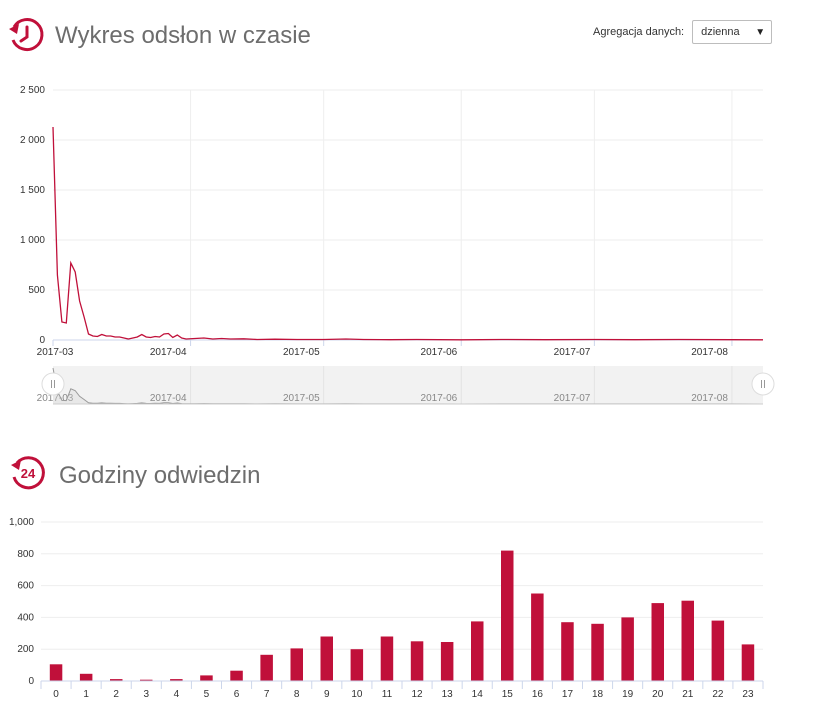 The height and width of the screenshot is (720, 817). Describe the element at coordinates (658, 694) in the screenshot. I see `x-tick-label: 20` at that location.